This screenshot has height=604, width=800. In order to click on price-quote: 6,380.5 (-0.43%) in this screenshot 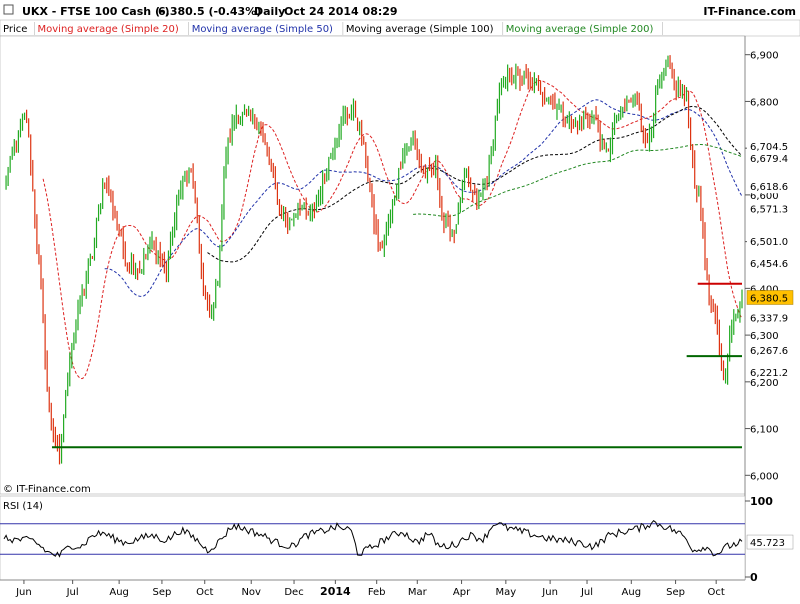, I will do `click(209, 11)`.